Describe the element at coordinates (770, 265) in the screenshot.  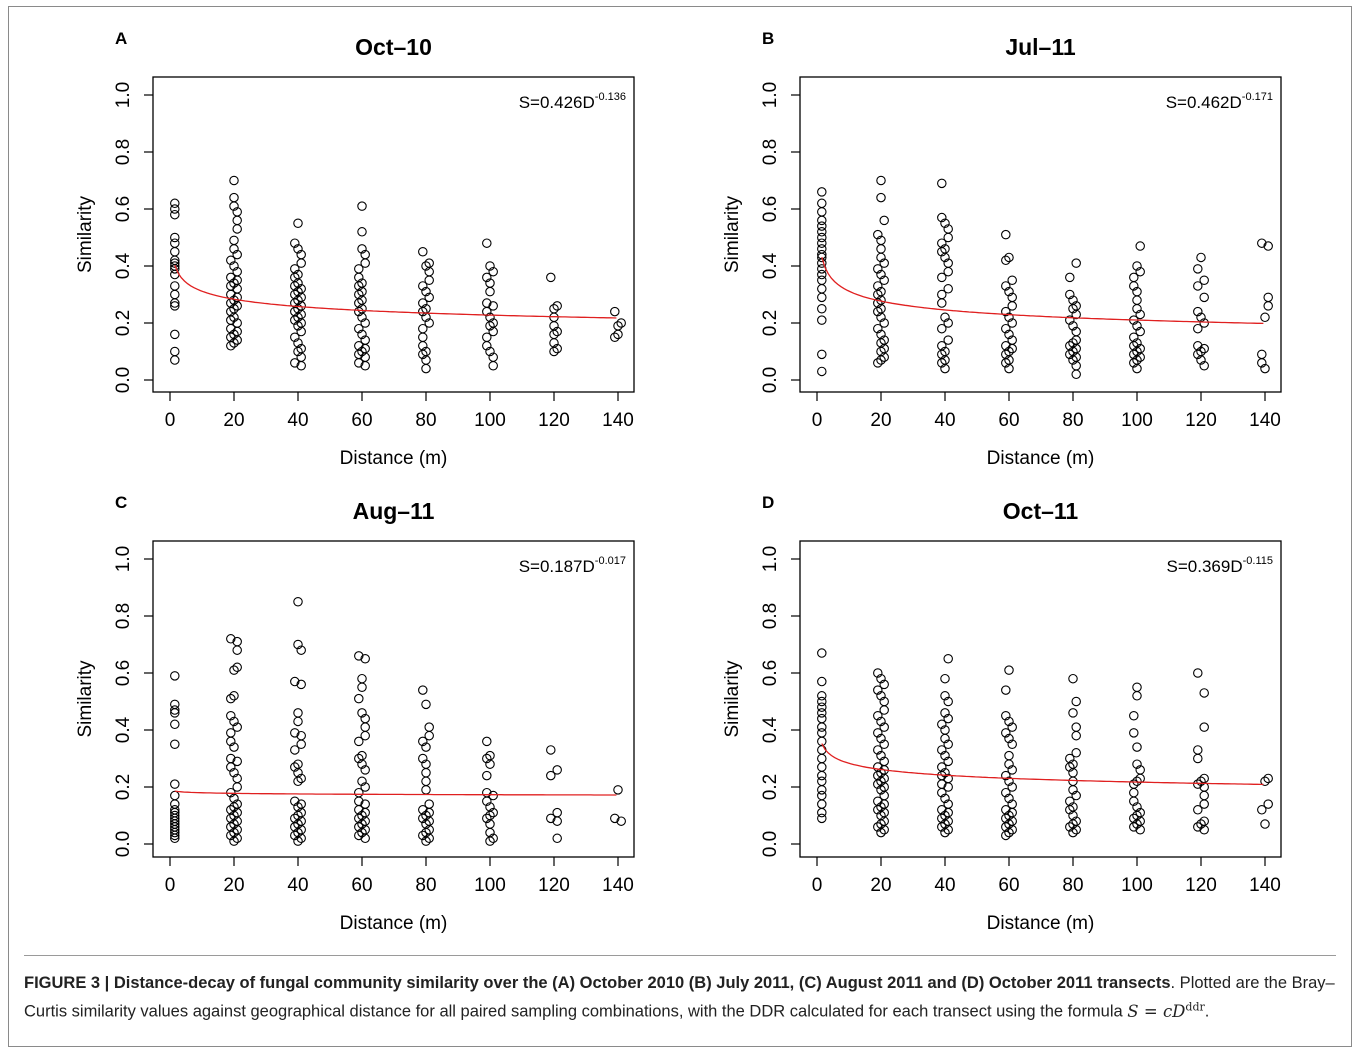
I see `y-tick-label: 0.4` at that location.